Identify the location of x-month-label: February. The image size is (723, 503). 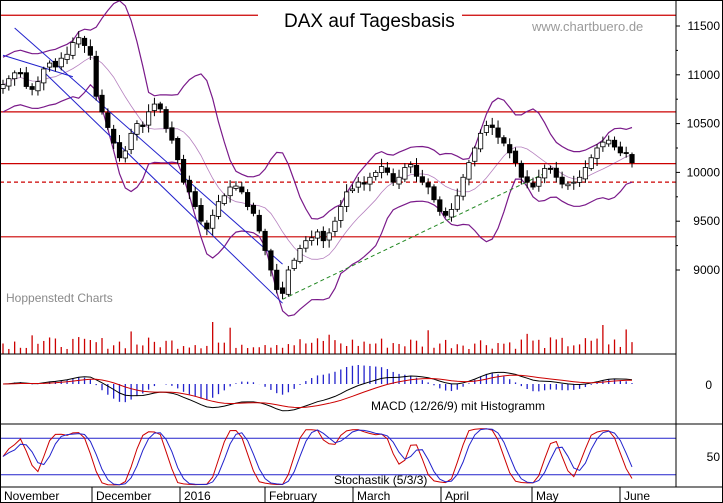
(293, 496).